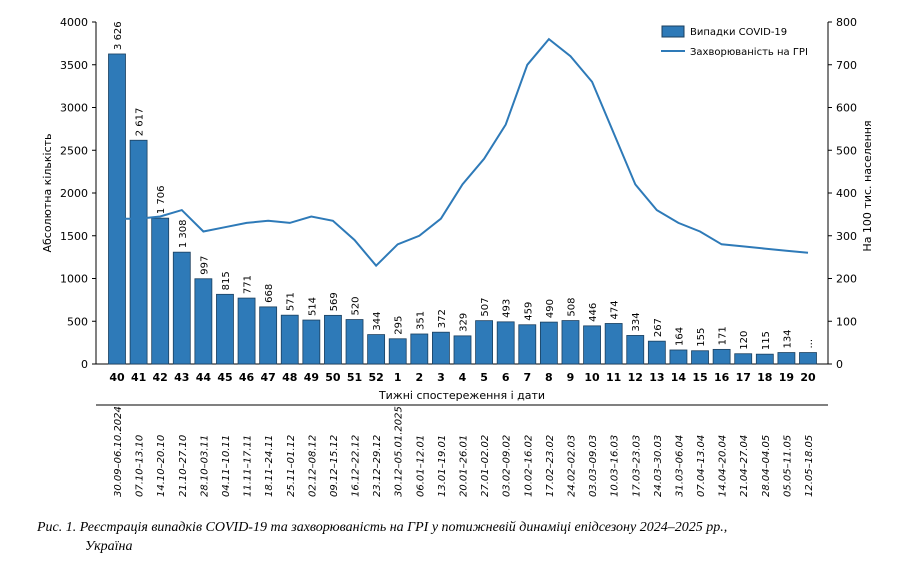 The image size is (899, 572). Describe the element at coordinates (549, 377) in the screenshot. I see `x-tick-label: 8` at that location.